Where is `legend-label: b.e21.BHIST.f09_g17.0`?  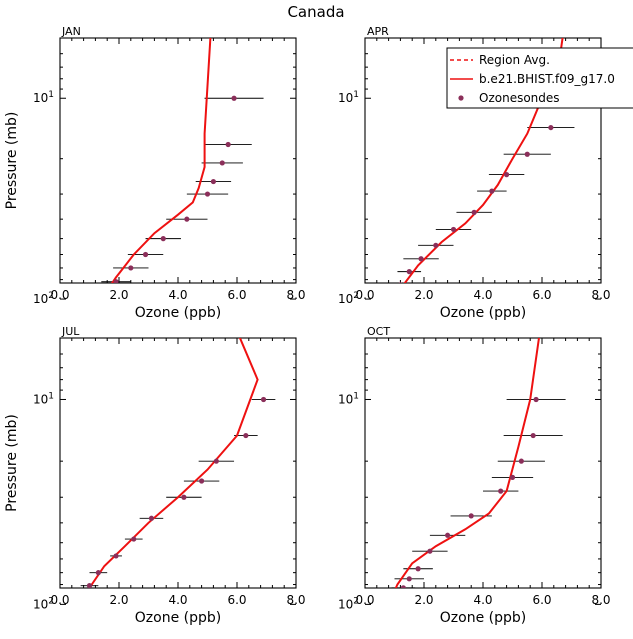
legend-label: b.e21.BHIST.f09_g17.0 is located at coordinates (547, 79).